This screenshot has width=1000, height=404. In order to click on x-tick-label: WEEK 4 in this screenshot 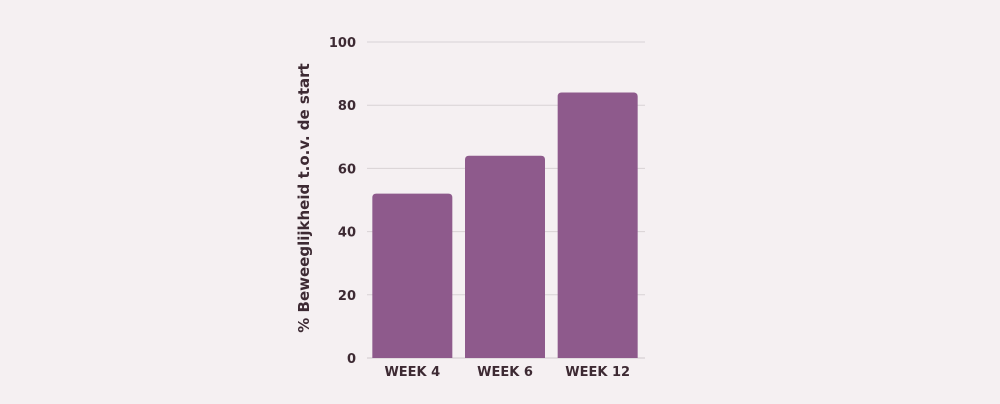, I will do `click(412, 372)`.